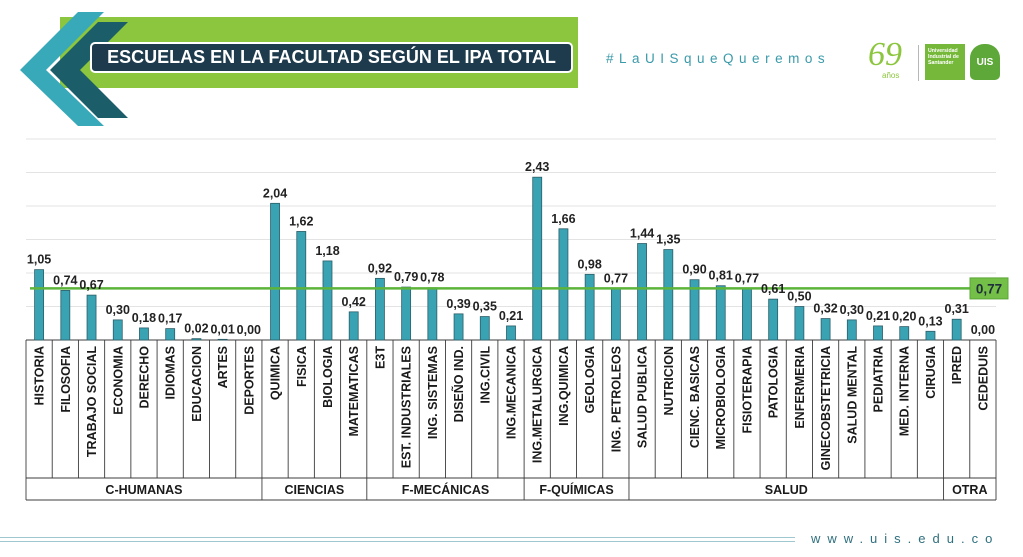 This screenshot has width=1023, height=557. Describe the element at coordinates (721, 397) in the screenshot. I see `category-label-microbiologia: MICROBIOLOGIA` at that location.